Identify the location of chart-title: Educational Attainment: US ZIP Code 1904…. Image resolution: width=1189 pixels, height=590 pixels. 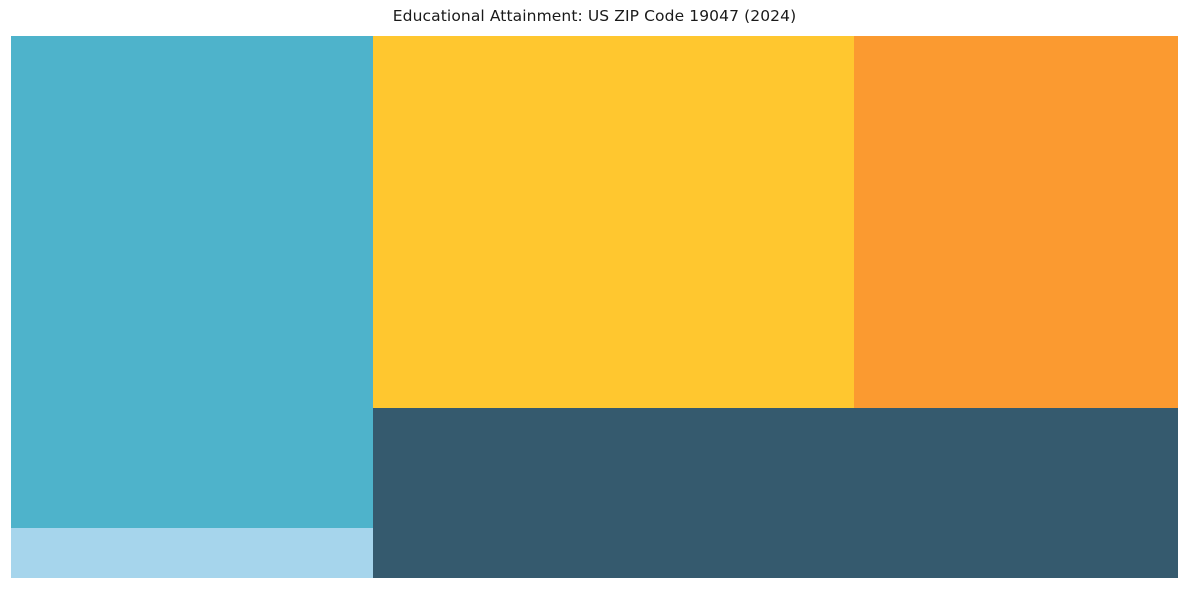
(594, 16).